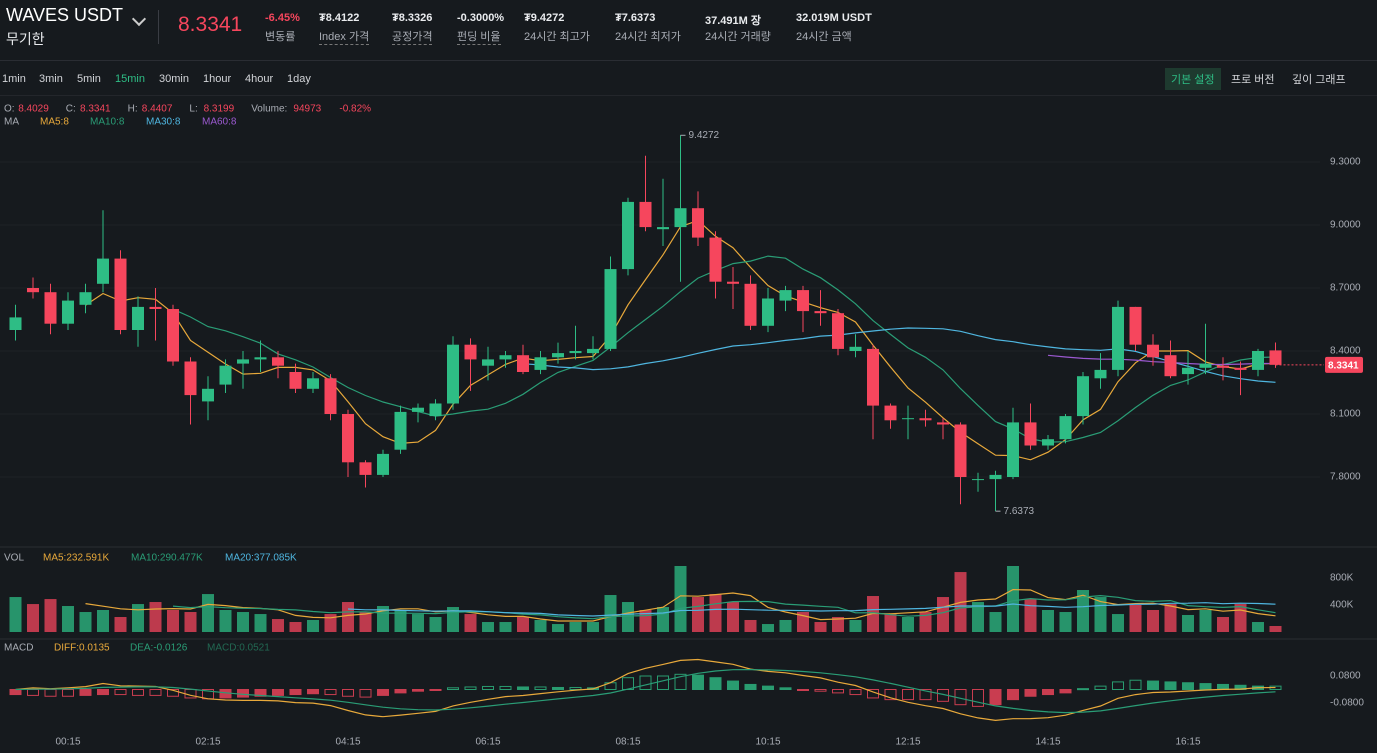 The height and width of the screenshot is (753, 1377). Describe the element at coordinates (1343, 365) in the screenshot. I see `price-tag-label: 8.3341` at that location.